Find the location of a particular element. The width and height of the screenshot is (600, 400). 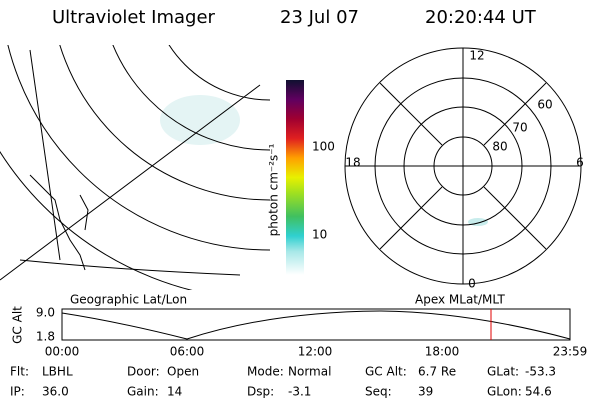

lat-label: 60 is located at coordinates (544, 105).